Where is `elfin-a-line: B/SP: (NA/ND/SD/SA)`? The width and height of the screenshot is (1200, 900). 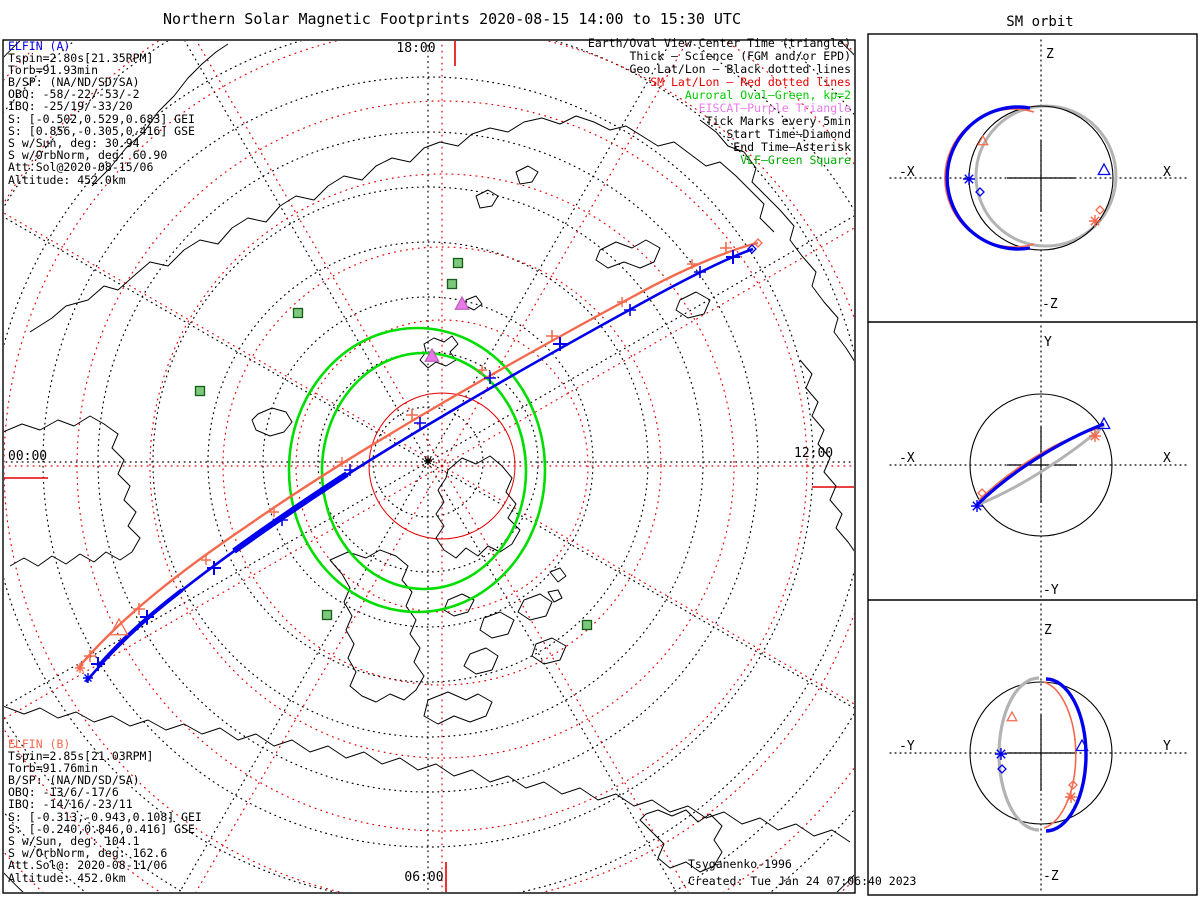 elfin-a-line: B/SP: (NA/ND/SD/SA) is located at coordinates (74, 82).